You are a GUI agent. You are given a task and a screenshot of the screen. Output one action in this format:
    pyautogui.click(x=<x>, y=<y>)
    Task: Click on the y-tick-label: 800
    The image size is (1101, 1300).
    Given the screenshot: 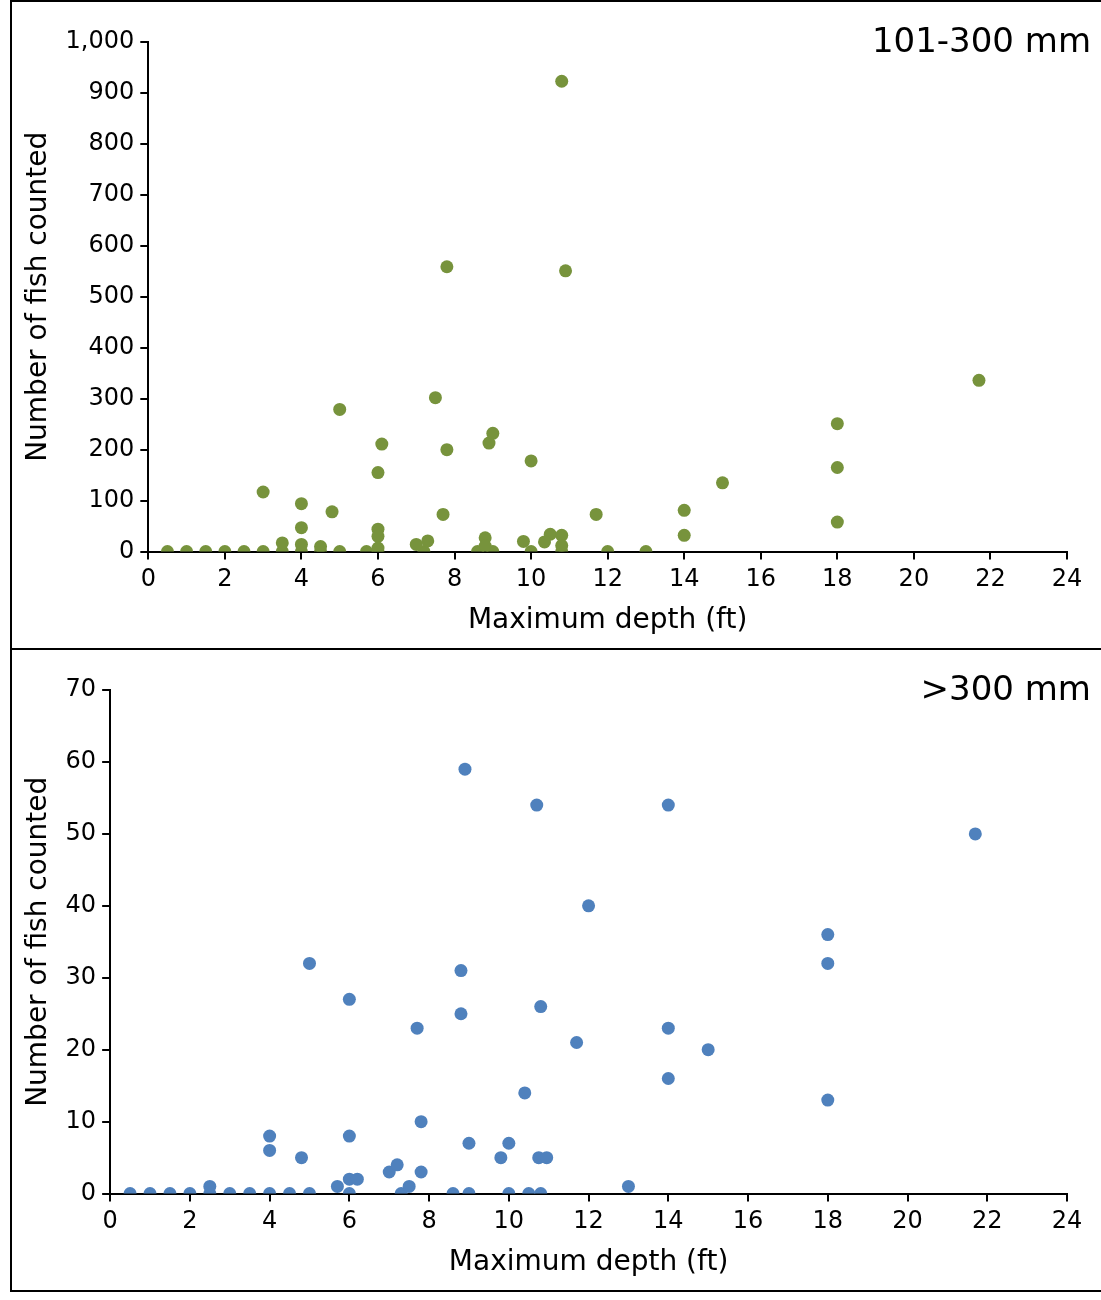 What is the action you would take?
    pyautogui.click(x=111, y=142)
    